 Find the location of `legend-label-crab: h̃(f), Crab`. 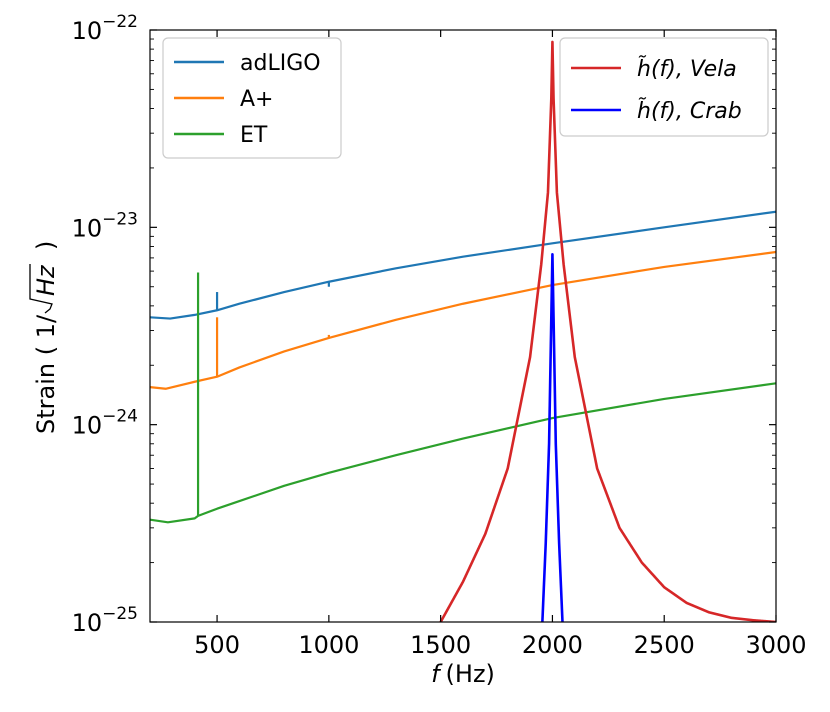

legend-label-crab: h̃(f), Crab is located at coordinates (689, 111).